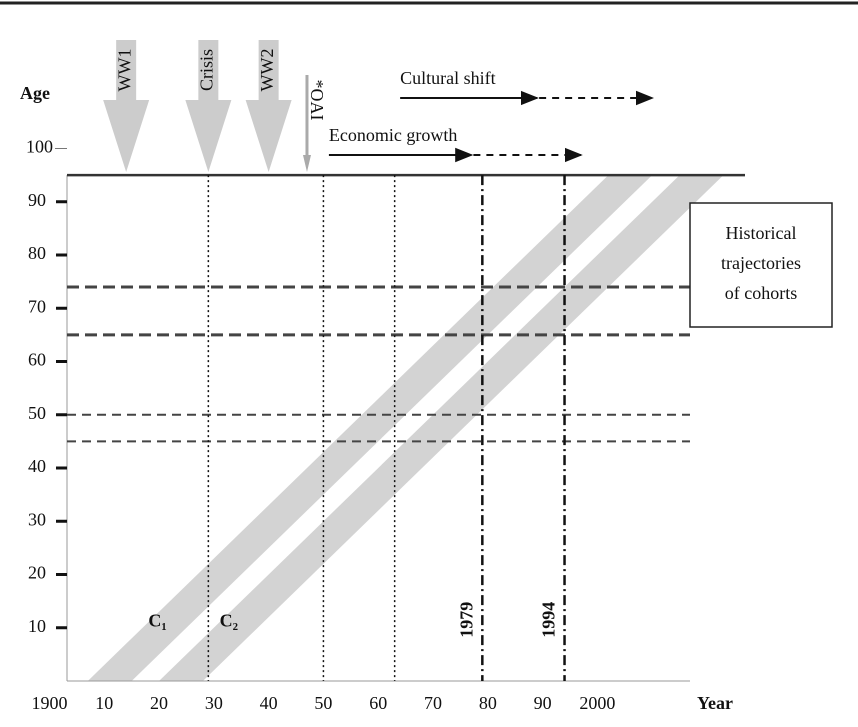 Image resolution: width=858 pixels, height=727 pixels. What do you see at coordinates (214, 703) in the screenshot?
I see `x-tick-label: 30` at bounding box center [214, 703].